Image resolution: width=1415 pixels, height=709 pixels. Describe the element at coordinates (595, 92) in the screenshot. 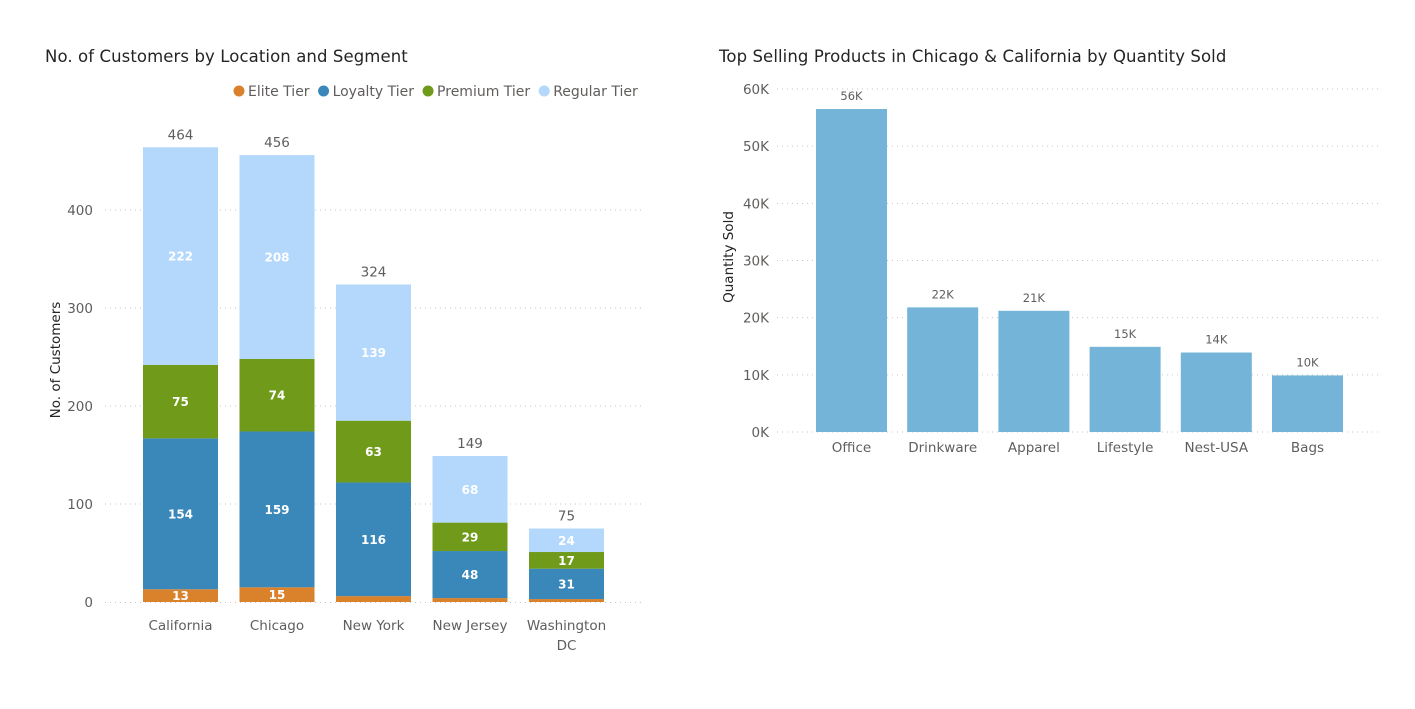

I see `legend-label: Regular Tier` at that location.